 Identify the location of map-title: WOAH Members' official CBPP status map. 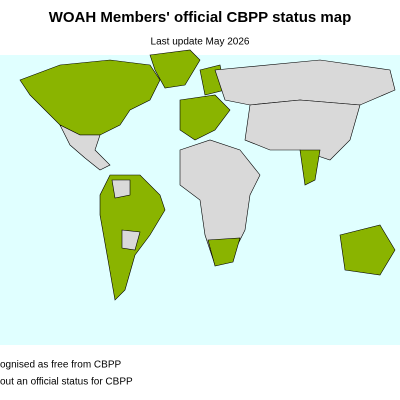
(200, 17).